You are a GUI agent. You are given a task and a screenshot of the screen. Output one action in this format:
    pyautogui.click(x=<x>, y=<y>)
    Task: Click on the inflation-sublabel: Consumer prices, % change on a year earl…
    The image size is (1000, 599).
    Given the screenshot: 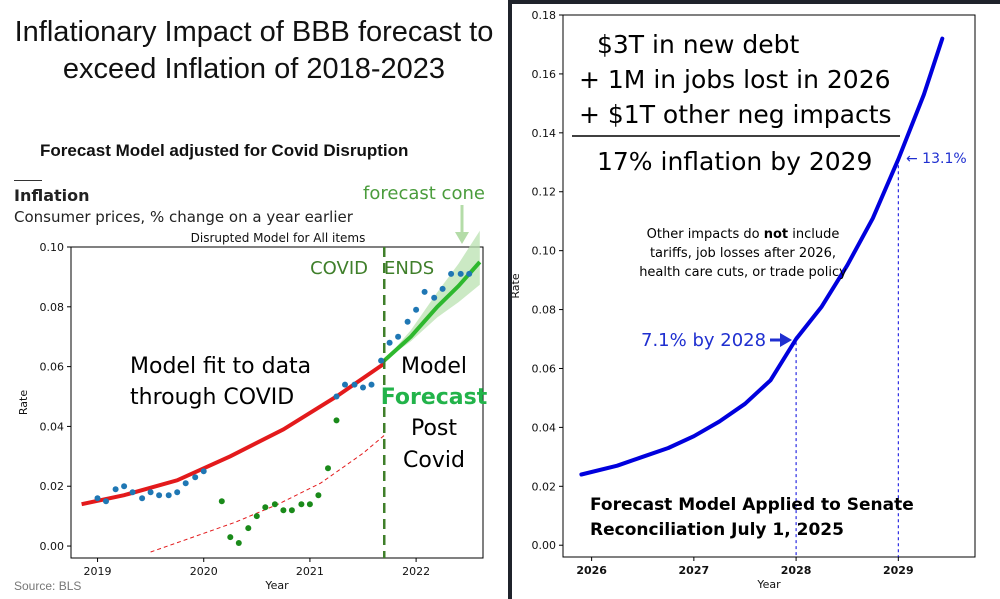 What is the action you would take?
    pyautogui.click(x=183, y=217)
    